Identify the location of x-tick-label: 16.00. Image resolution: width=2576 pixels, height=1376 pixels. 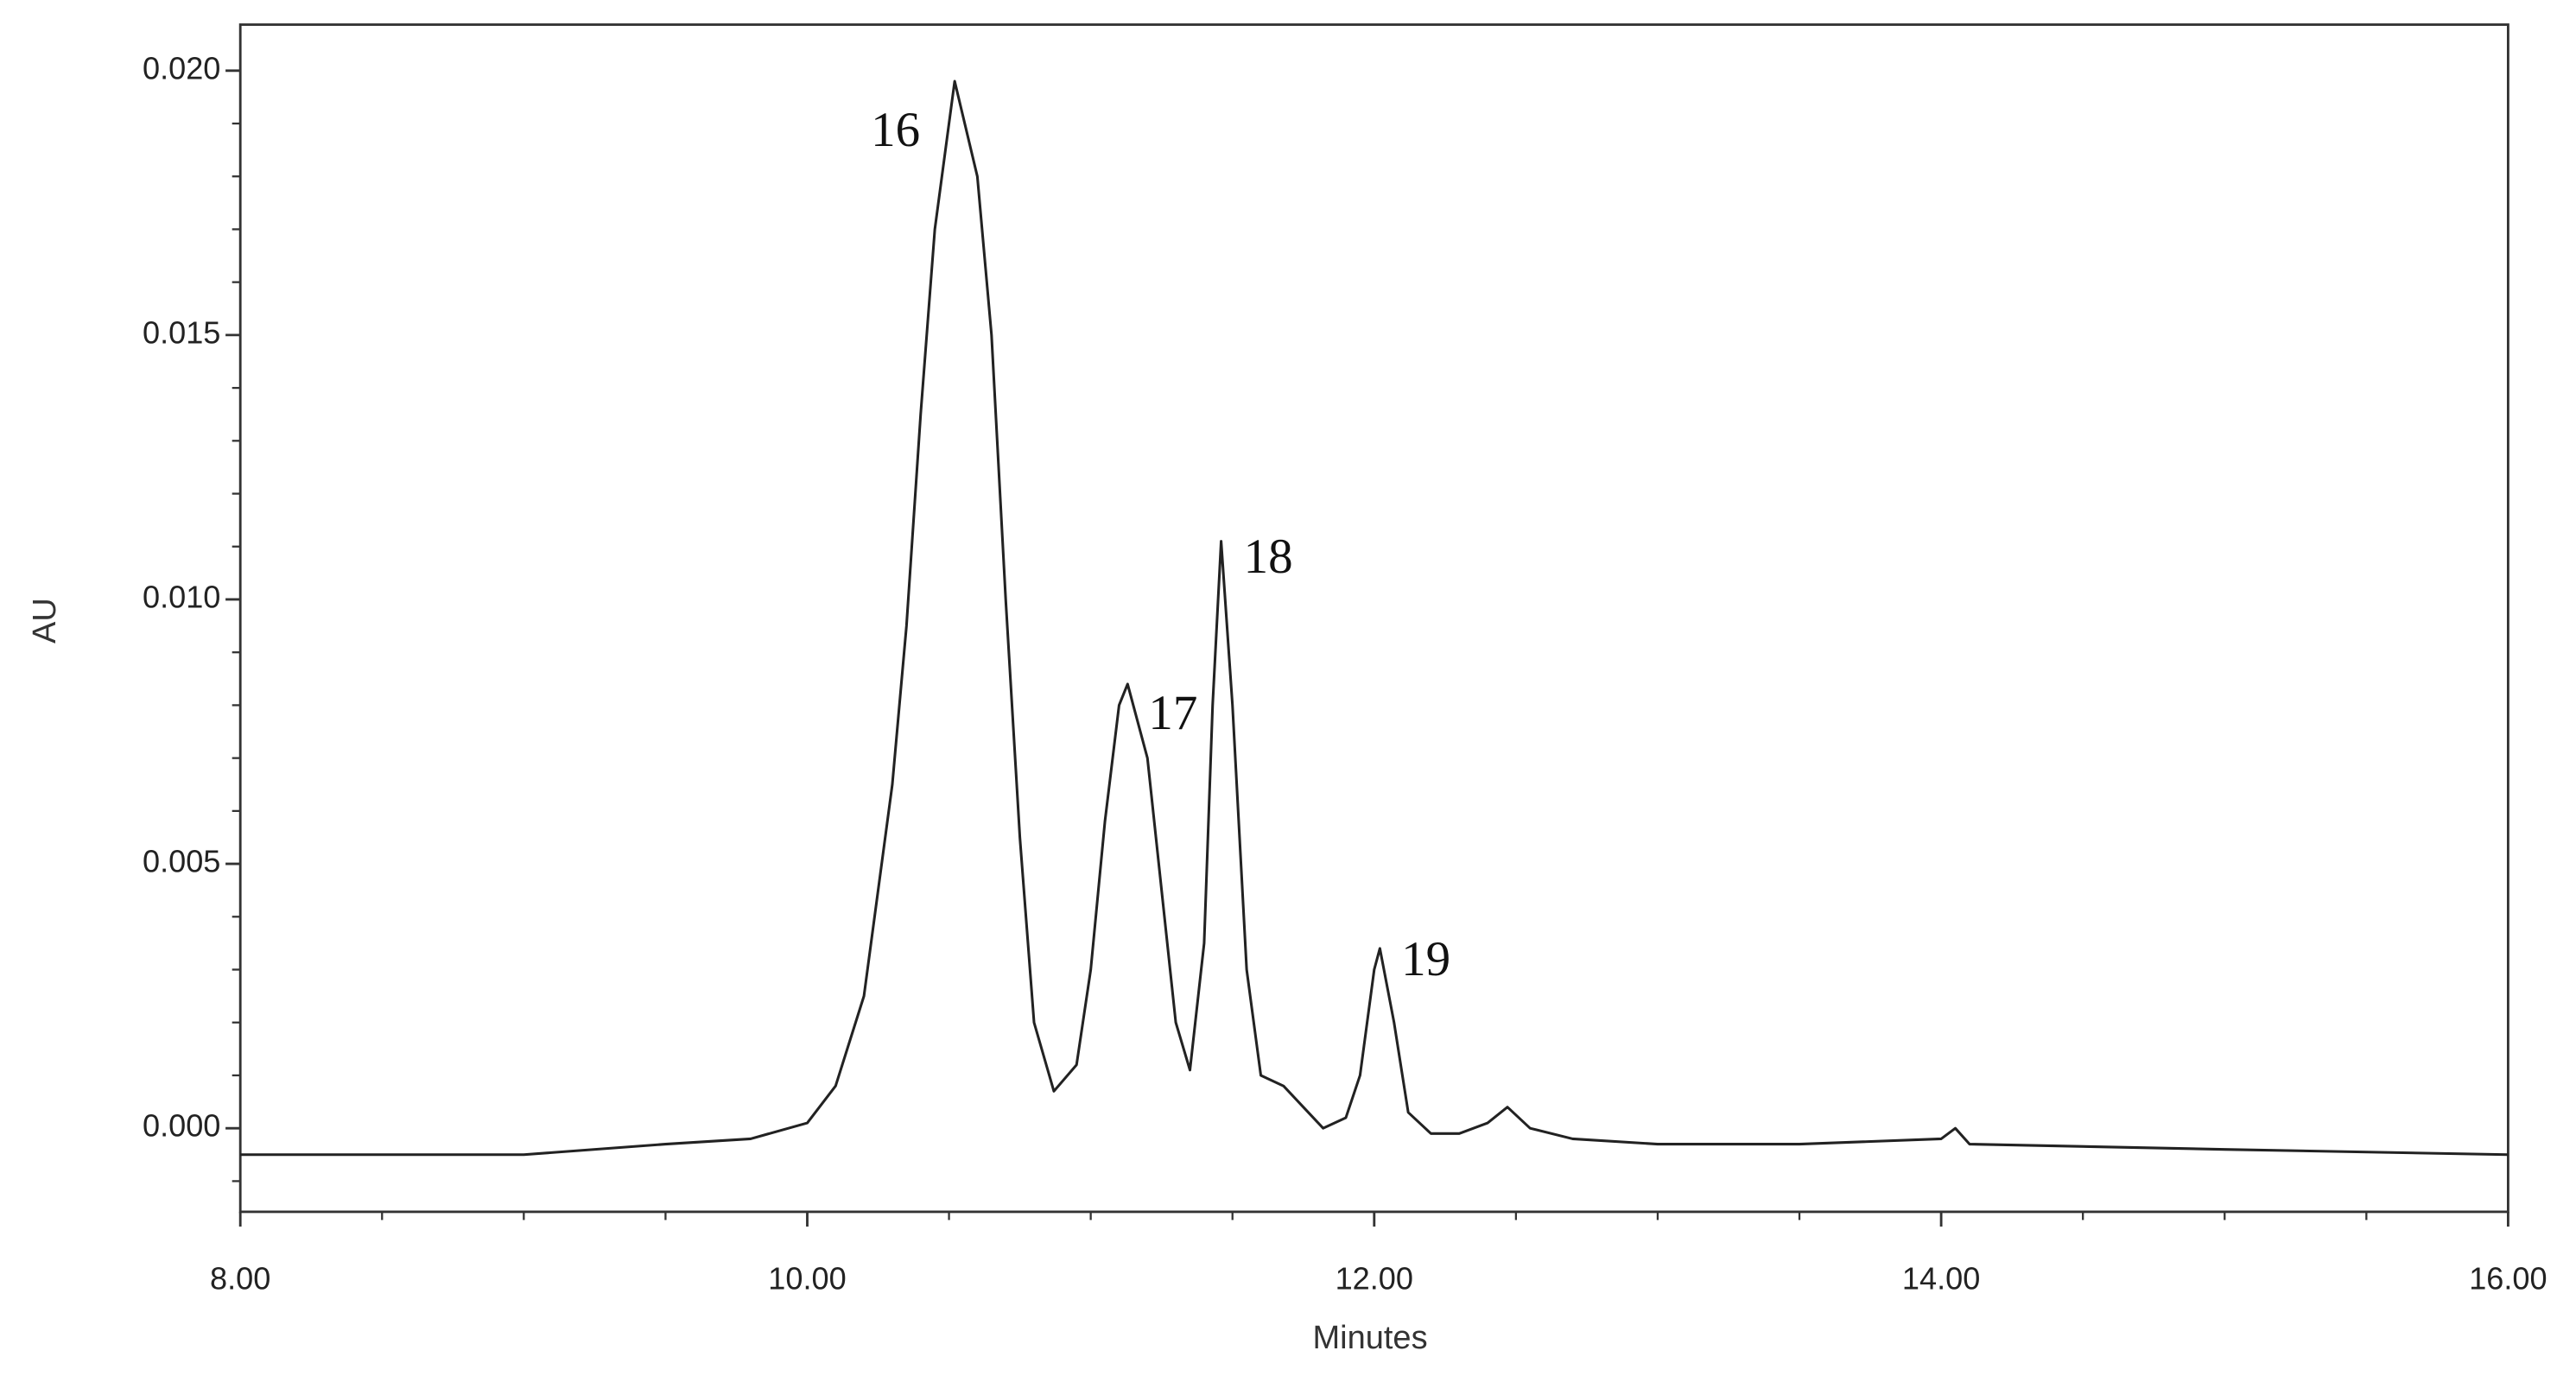
(2508, 1278).